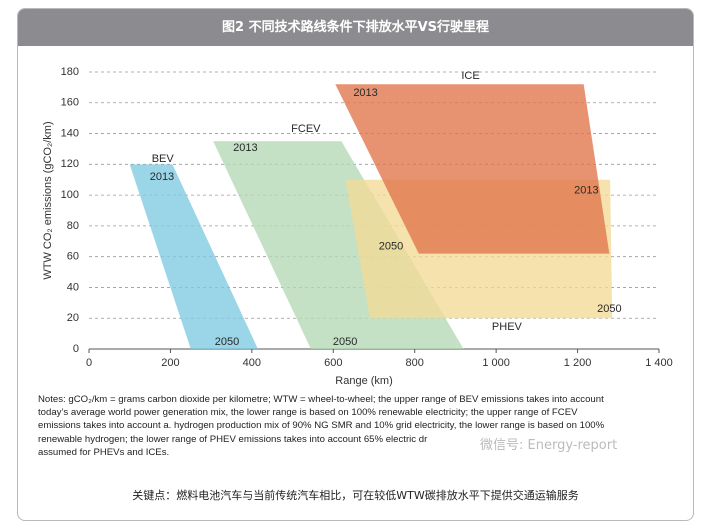 This screenshot has height=529, width=703. I want to click on series-label: BEV, so click(163, 159).